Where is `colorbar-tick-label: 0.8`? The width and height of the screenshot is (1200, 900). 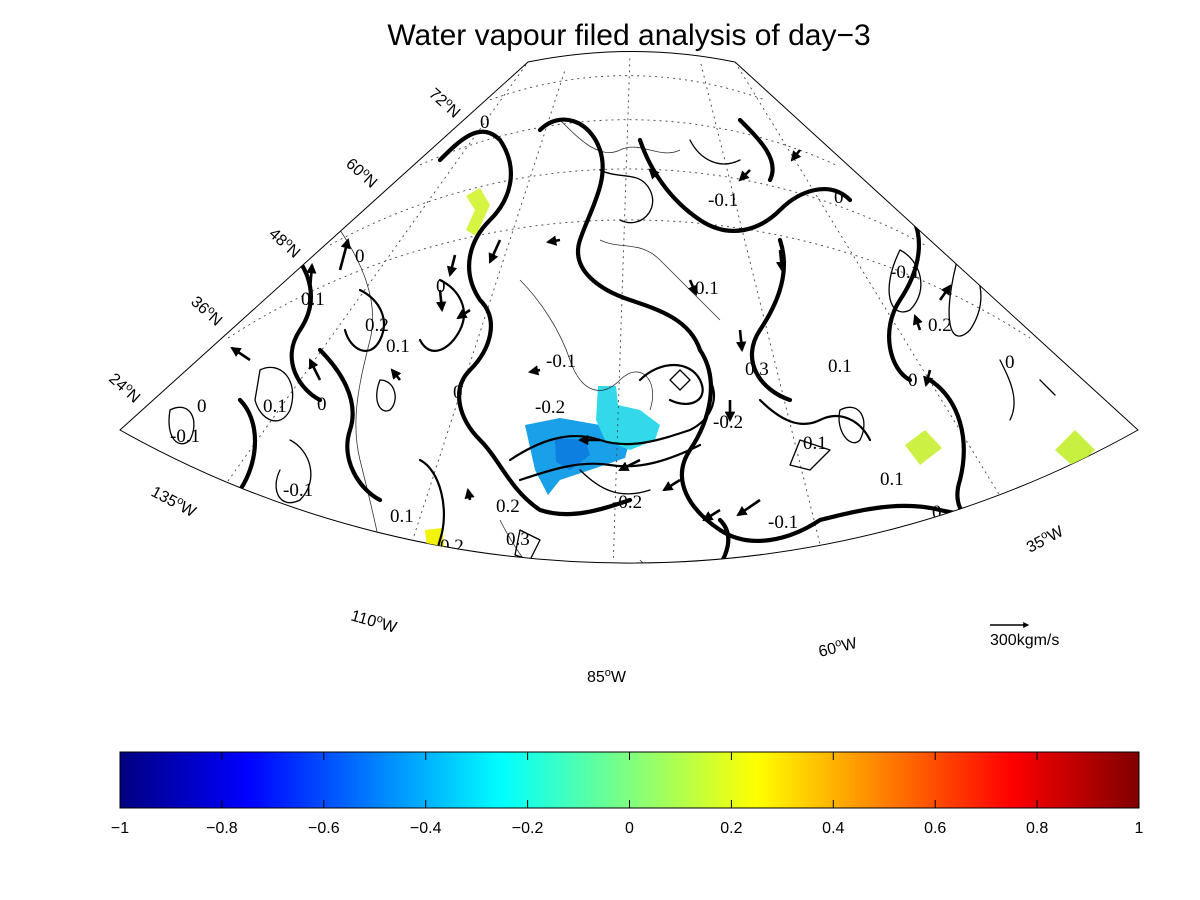 colorbar-tick-label: 0.8 is located at coordinates (1037, 828).